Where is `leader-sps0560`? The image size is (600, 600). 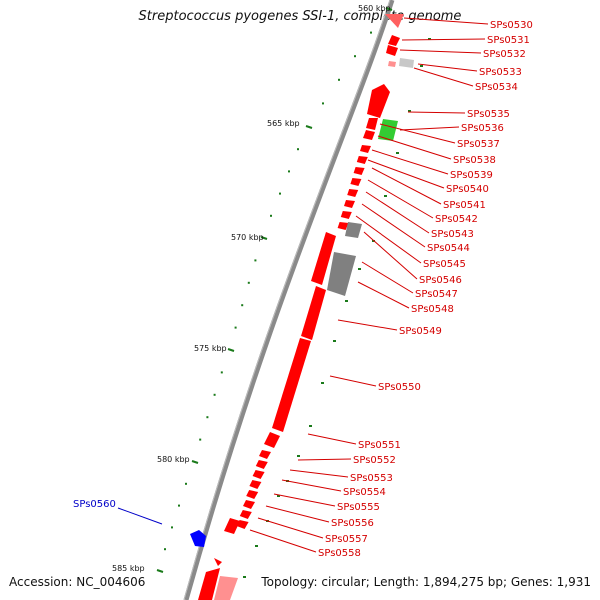
leader-sps0560 is located at coordinates (140, 516).